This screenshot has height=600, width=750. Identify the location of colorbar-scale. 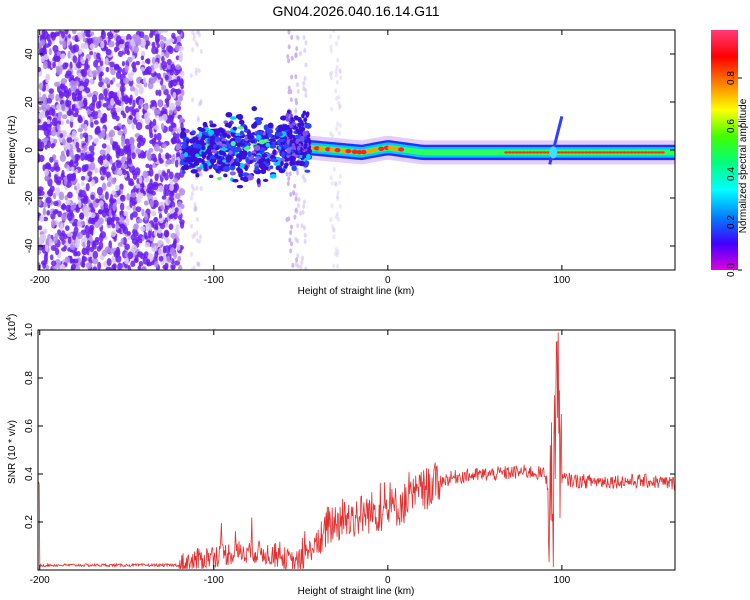
(724, 150).